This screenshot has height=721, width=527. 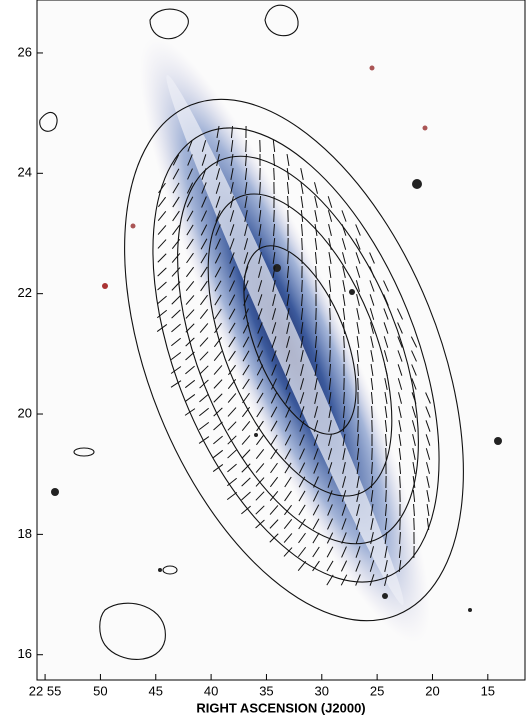 I want to click on x-tick-label: 40, so click(x=211, y=690).